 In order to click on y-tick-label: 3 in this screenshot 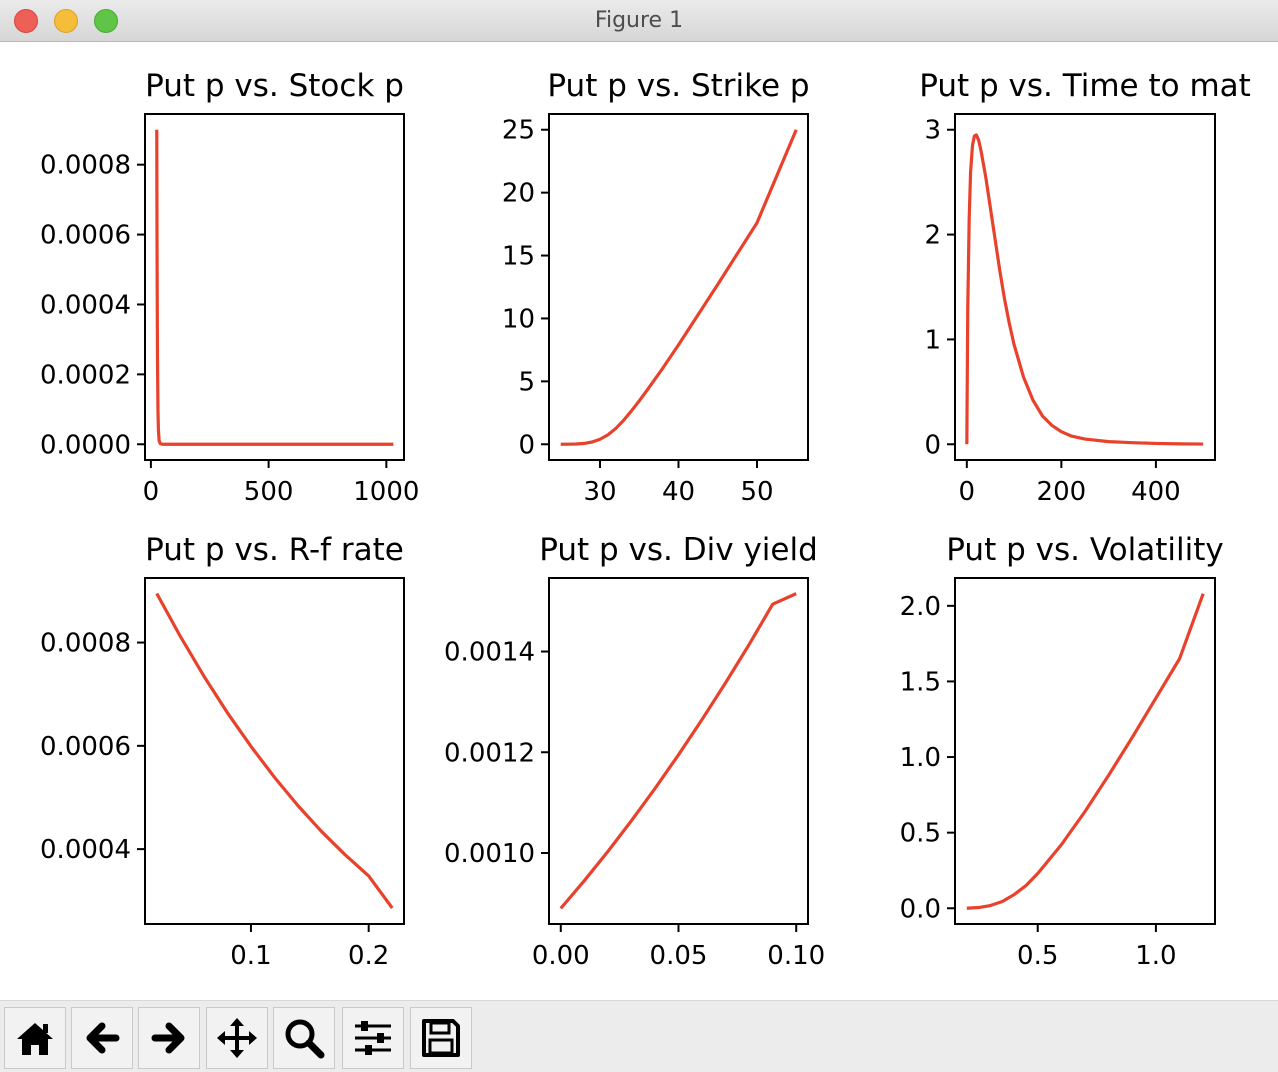, I will do `click(932, 131)`.